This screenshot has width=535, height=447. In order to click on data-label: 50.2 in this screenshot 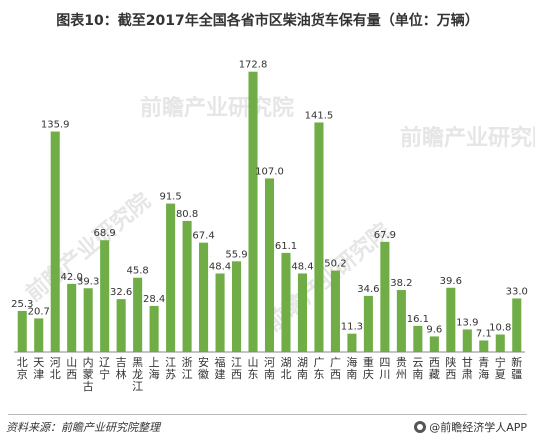, I will do `click(335, 264)`.